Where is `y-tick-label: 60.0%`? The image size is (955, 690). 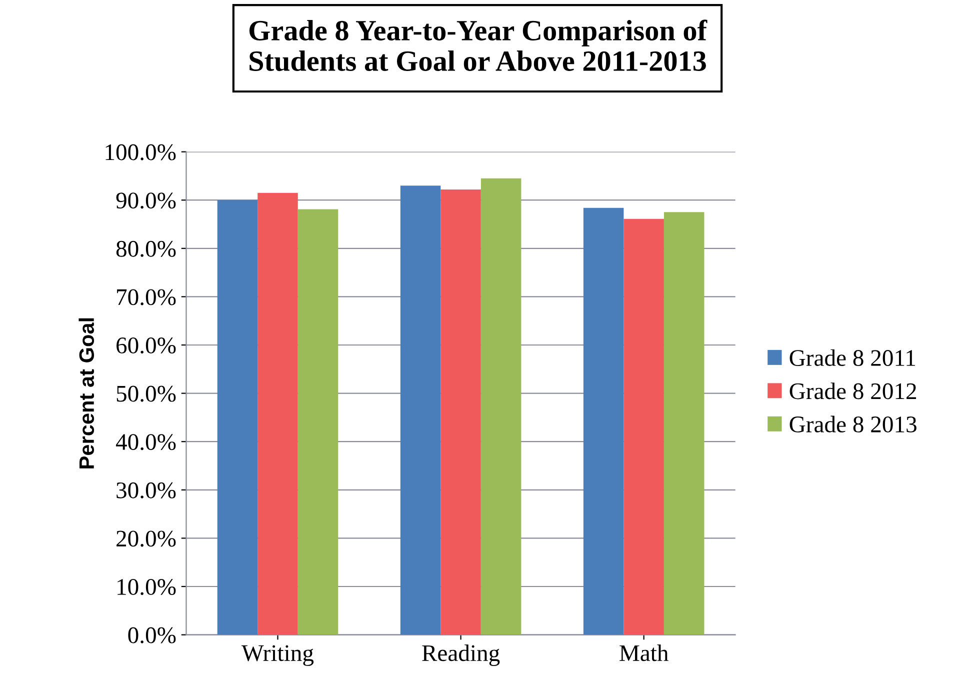 y-tick-label: 60.0% is located at coordinates (146, 345).